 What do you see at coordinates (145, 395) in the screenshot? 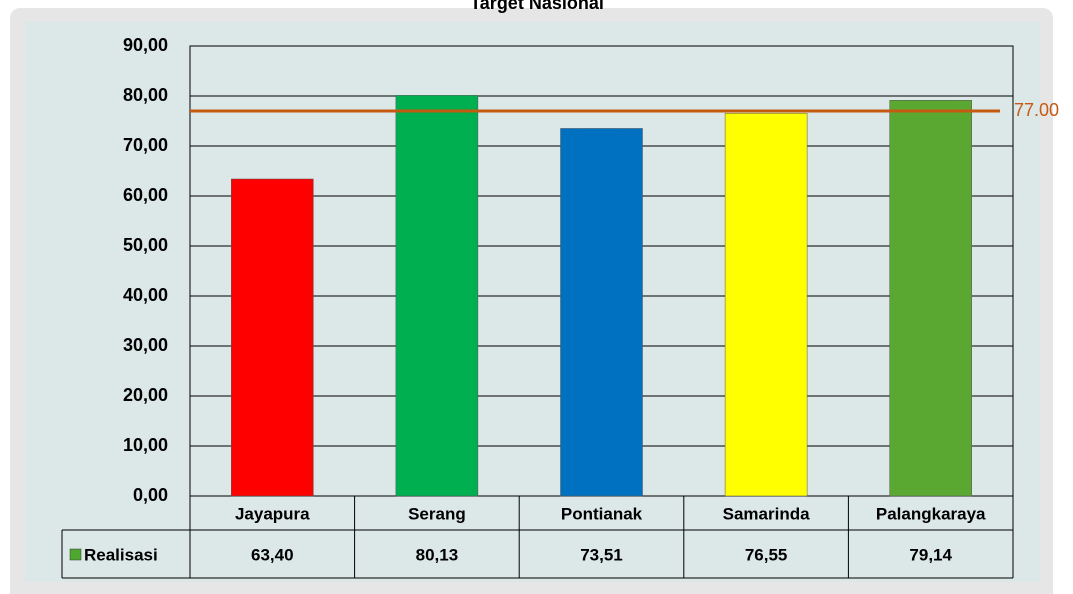
I see `y-tick-label: 20,00` at bounding box center [145, 395].